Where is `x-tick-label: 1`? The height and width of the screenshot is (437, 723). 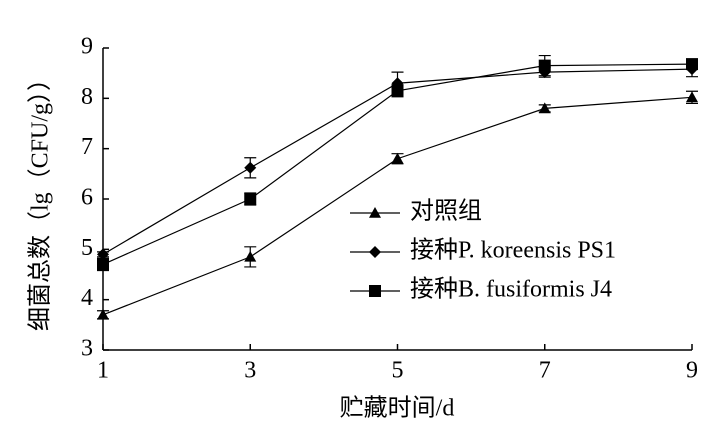
x-tick-label: 1 is located at coordinates (103, 371).